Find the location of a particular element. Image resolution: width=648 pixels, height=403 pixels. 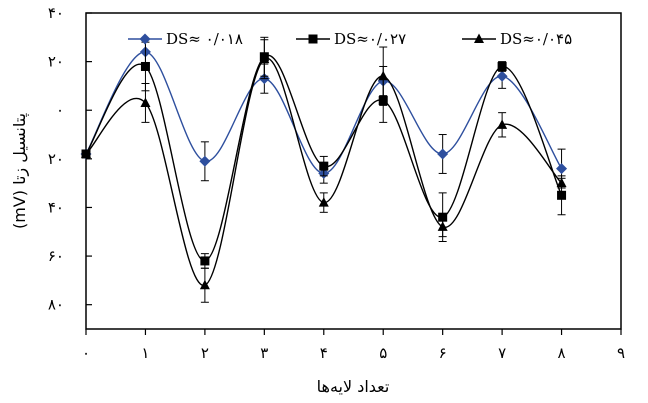

y-axis-title: پتانسیل زتا (mV) is located at coordinates (20, 171).